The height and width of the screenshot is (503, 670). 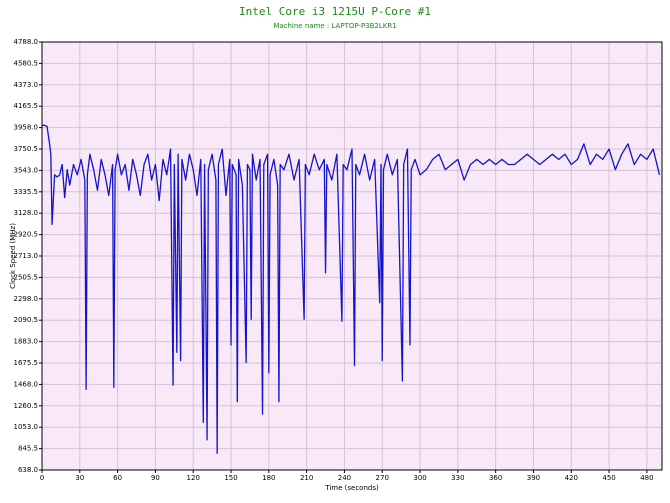 What do you see at coordinates (26, 299) in the screenshot?
I see `y-tick-label: 2298.0` at bounding box center [26, 299].